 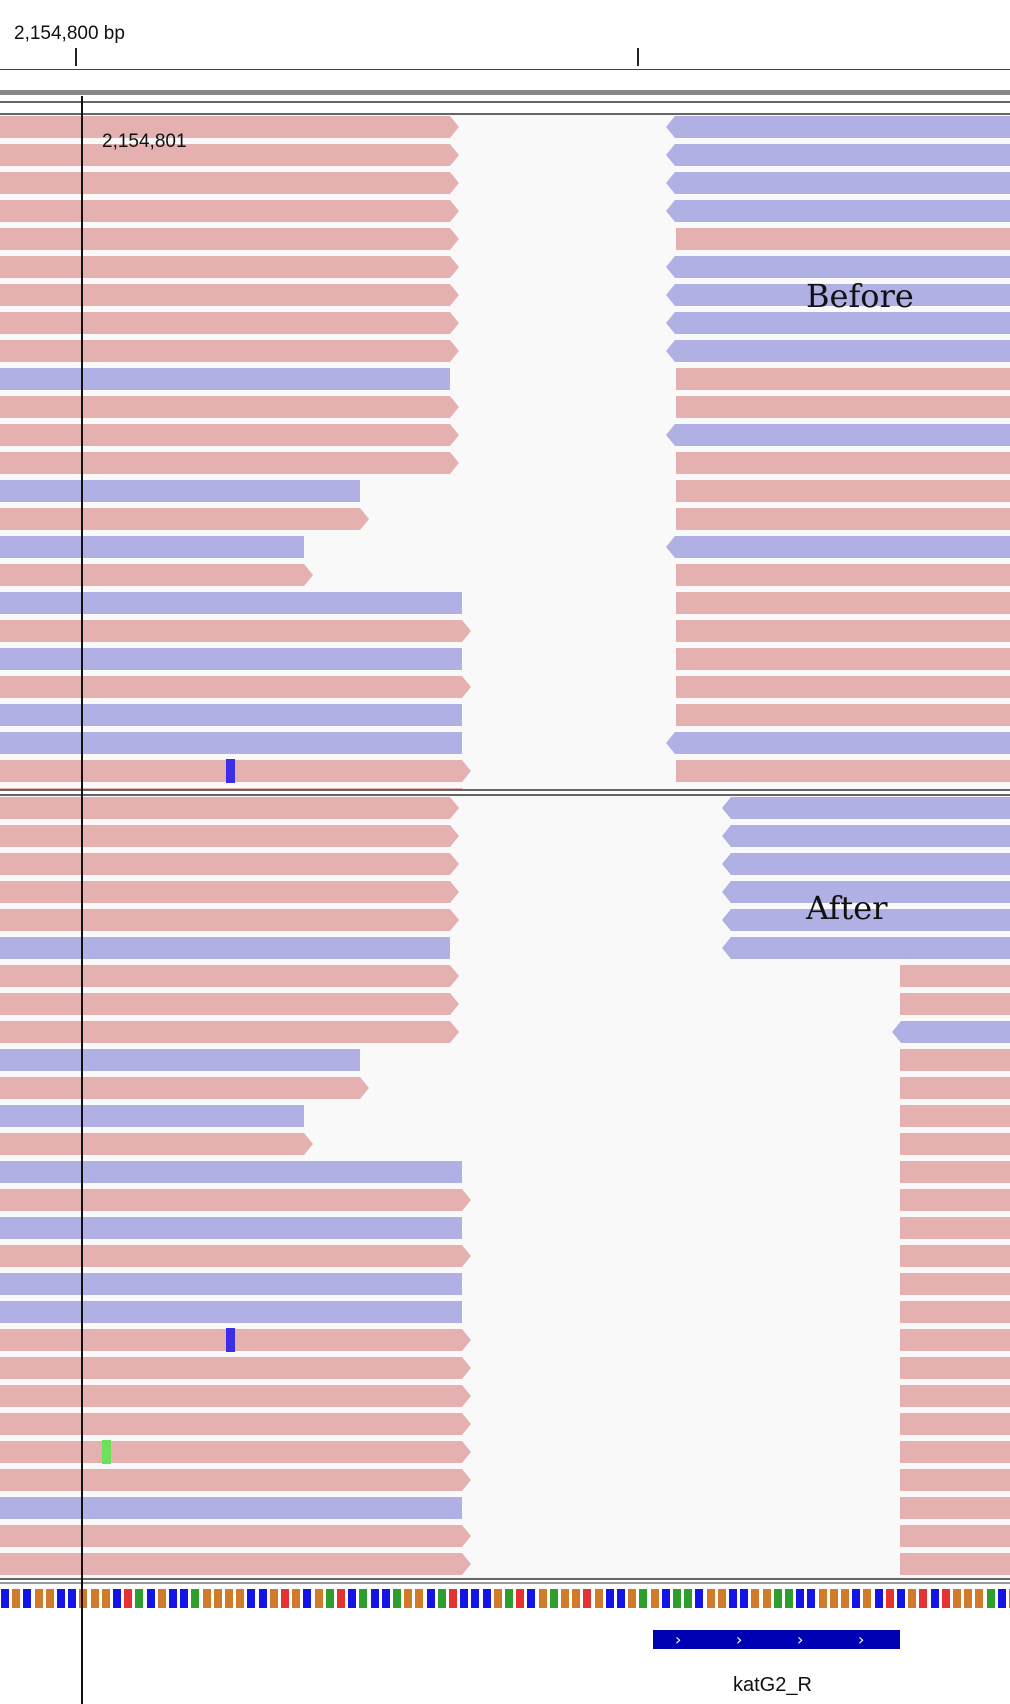 I want to click on reference-sequence-track, so click(x=505, y=1598).